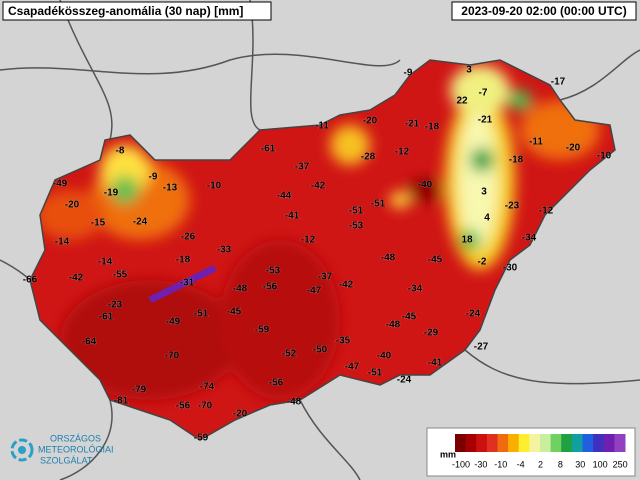 The height and width of the screenshot is (480, 640). Describe the element at coordinates (120, 275) in the screenshot. I see `station-value: -55` at that location.